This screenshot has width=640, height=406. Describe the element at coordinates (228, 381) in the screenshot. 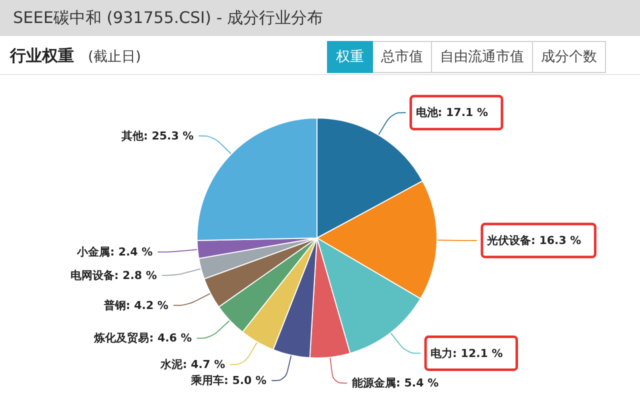

I see `slice-label: 乘用车: 5.0 %` at that location.